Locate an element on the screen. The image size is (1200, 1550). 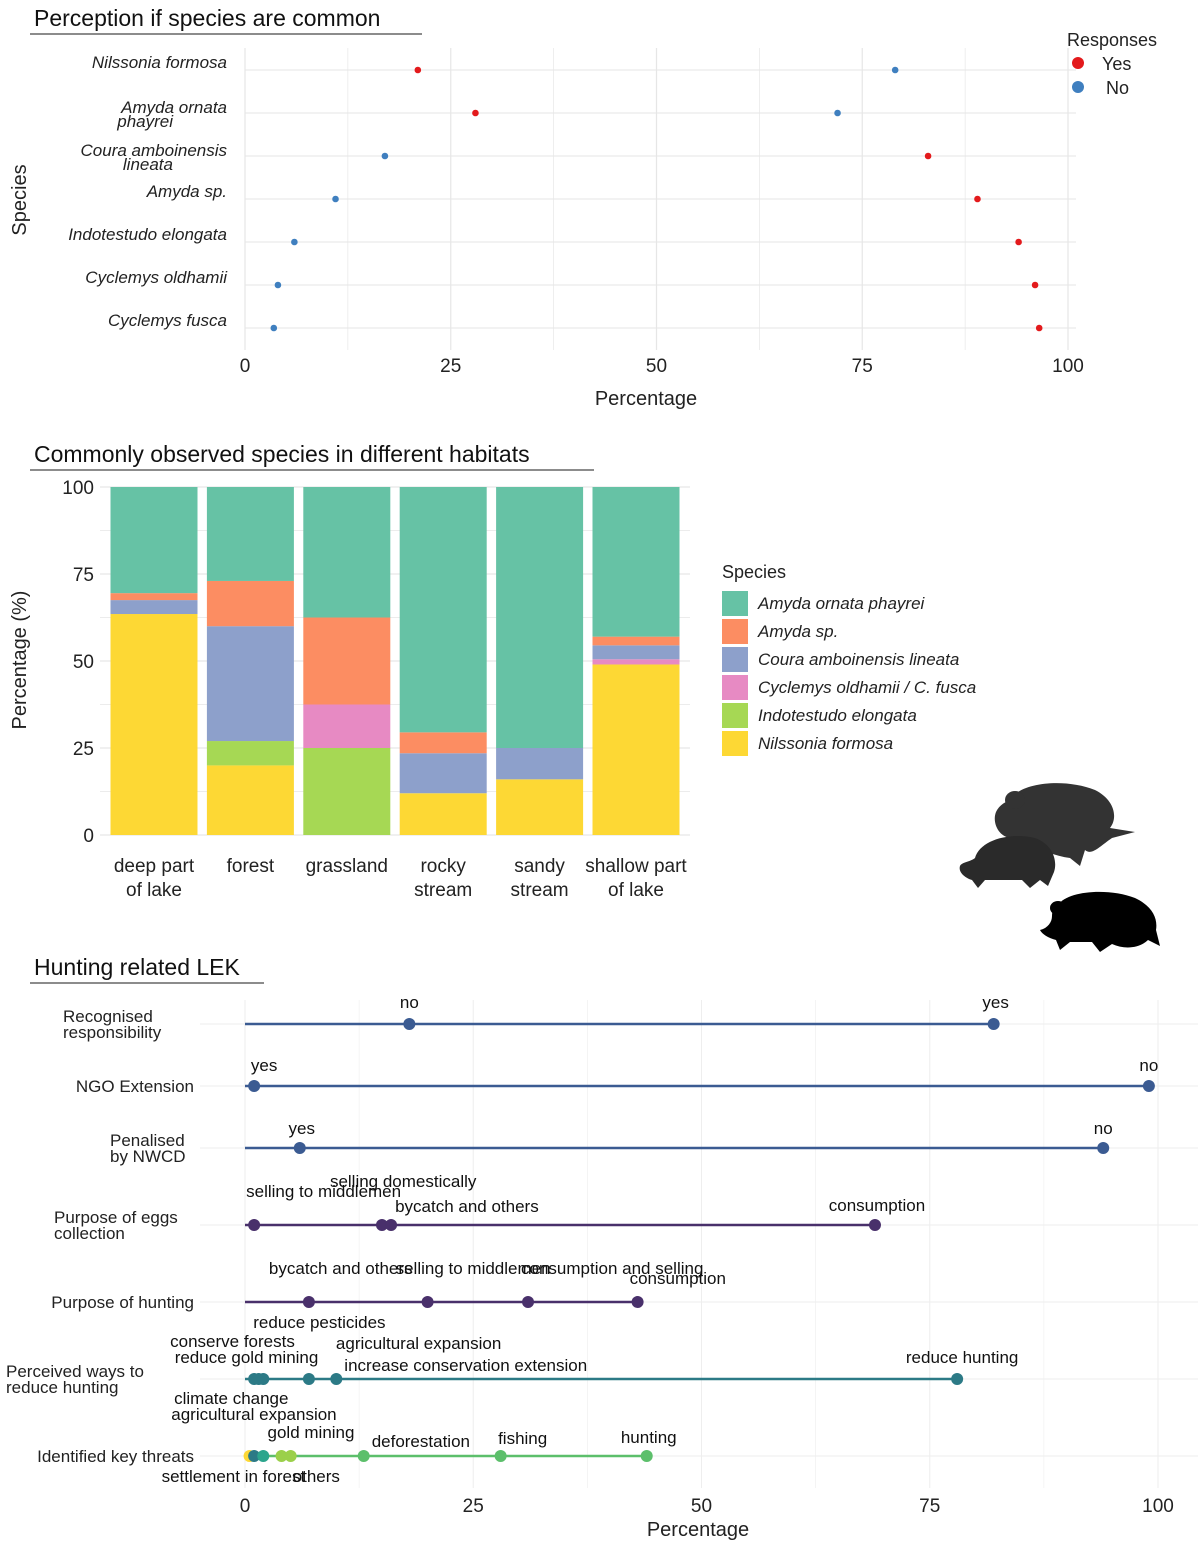
legend-label-amyda-ornata-phayrei: Amyda ornata phayrei is located at coordinates (841, 603).